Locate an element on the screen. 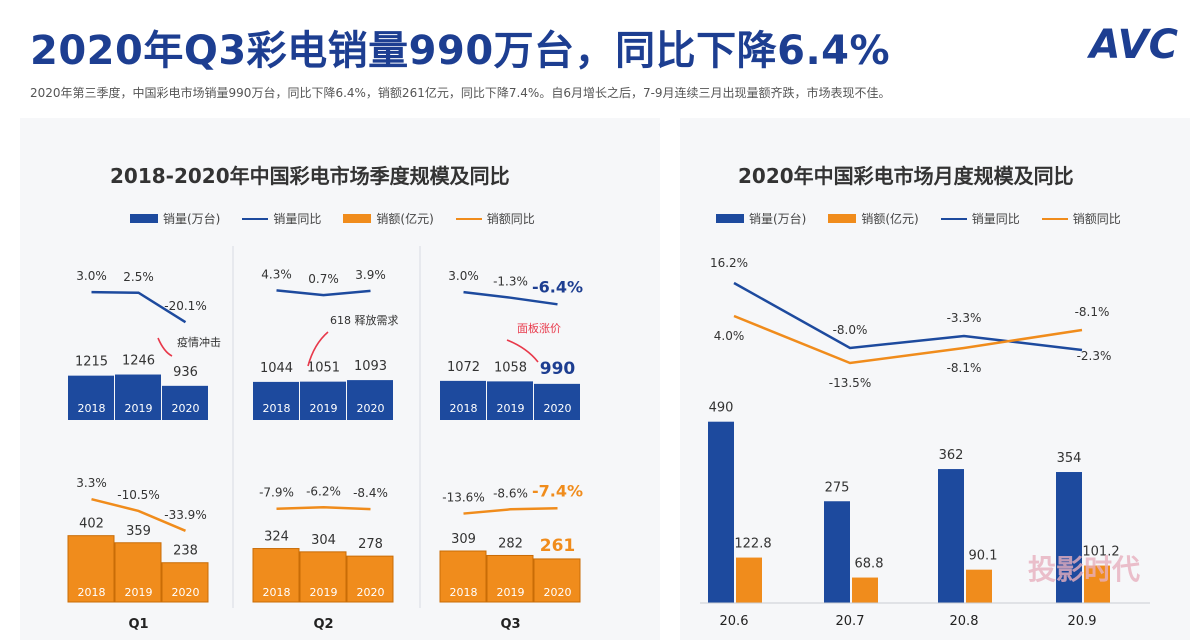  revenue-value-label: 324 is located at coordinates (276, 537).